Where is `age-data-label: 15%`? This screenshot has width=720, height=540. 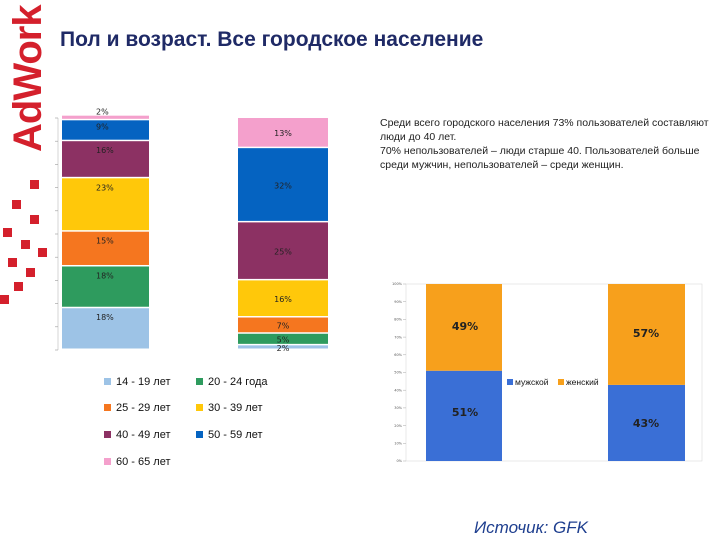
age-data-label: 15% is located at coordinates (105, 241).